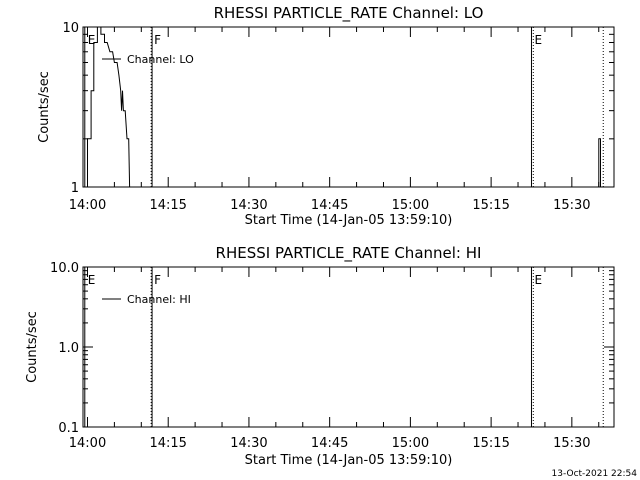 This screenshot has height=480, width=640. Describe the element at coordinates (595, 474) in the screenshot. I see `footer-timestamp: 13-Oct-2021 22:54` at that location.